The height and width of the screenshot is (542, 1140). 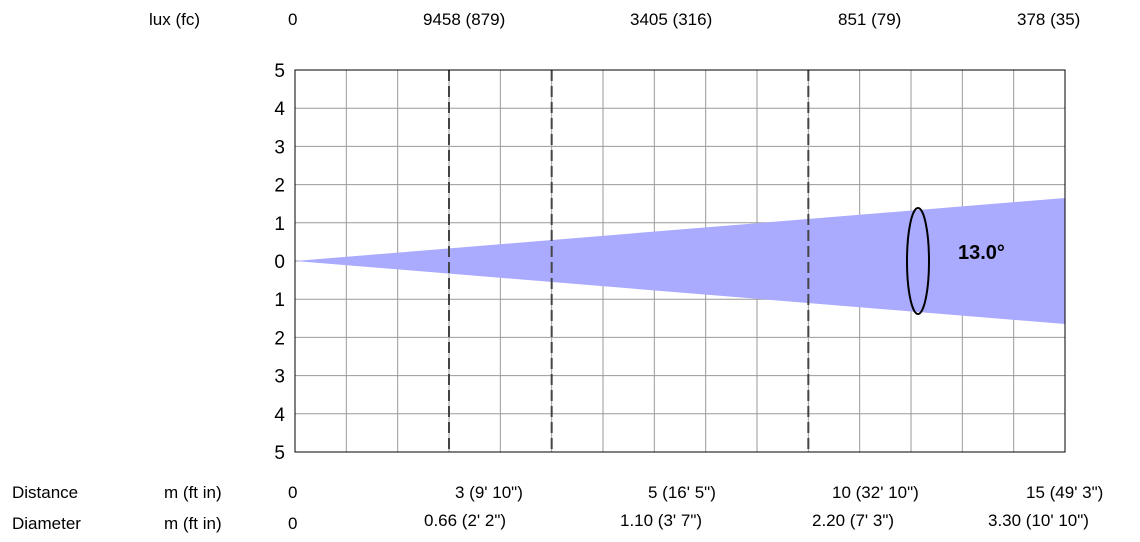 What do you see at coordinates (869, 19) in the screenshot?
I see `lux-value-10m: 851 (79)` at bounding box center [869, 19].